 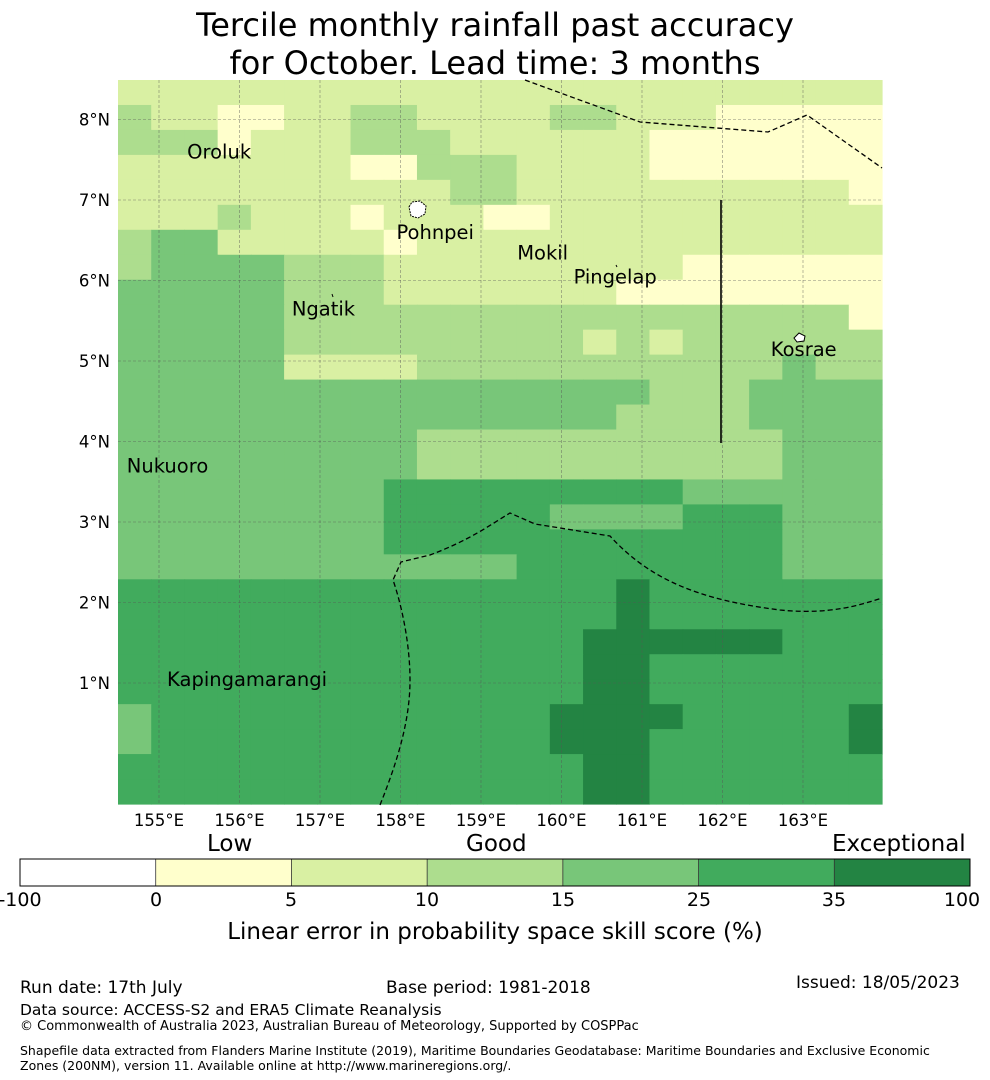 I want to click on latitude-label: 3°N, so click(x=94, y=522).